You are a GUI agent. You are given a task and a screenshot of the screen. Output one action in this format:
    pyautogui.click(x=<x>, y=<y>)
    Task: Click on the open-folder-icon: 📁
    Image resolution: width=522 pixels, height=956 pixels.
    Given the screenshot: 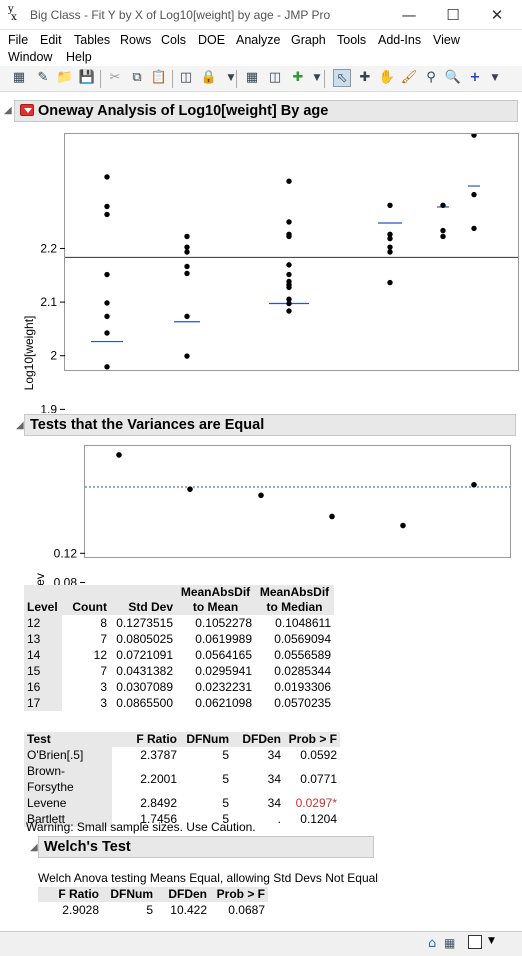 What is the action you would take?
    pyautogui.click(x=65, y=77)
    